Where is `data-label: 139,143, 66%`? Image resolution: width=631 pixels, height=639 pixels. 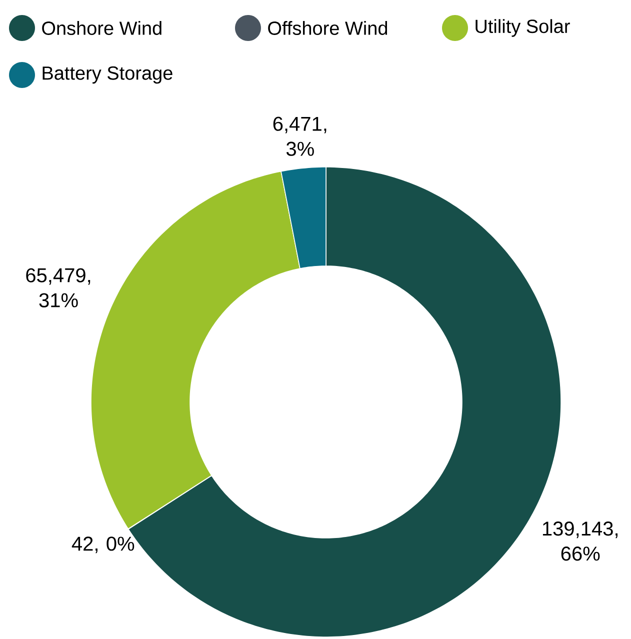
data-label: 139,143, 66% is located at coordinates (580, 541).